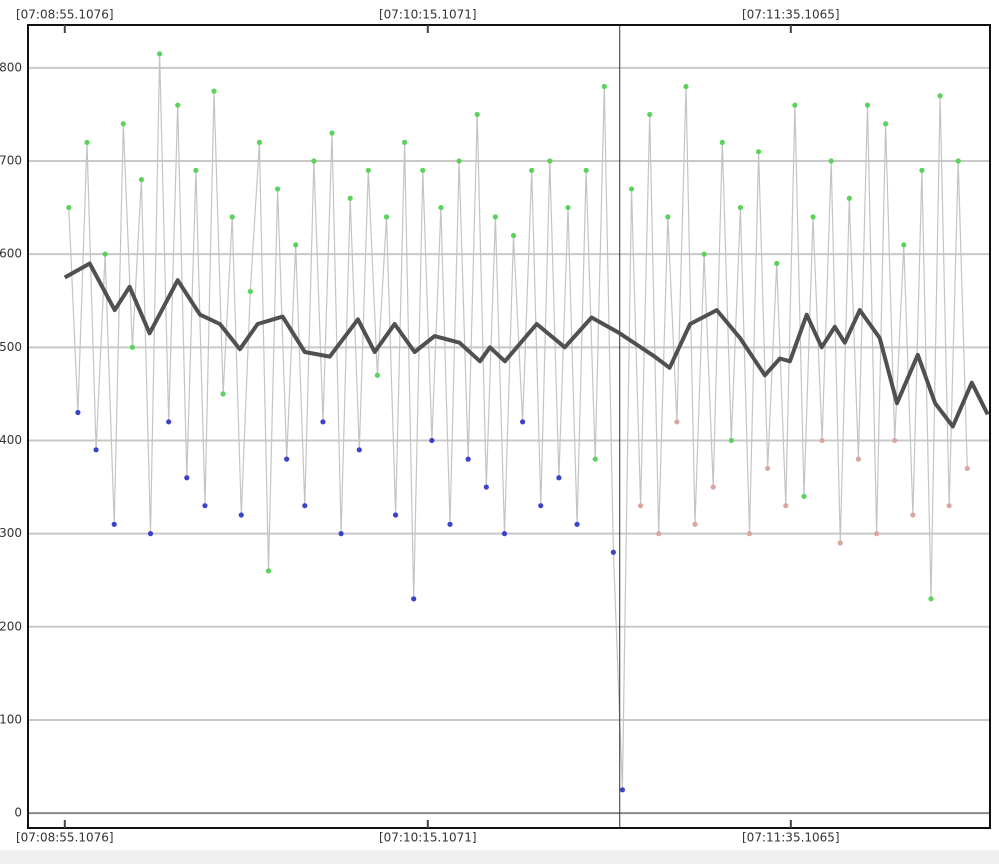 The image size is (999, 864). I want to click on y-tick-label: 300, so click(11, 533).